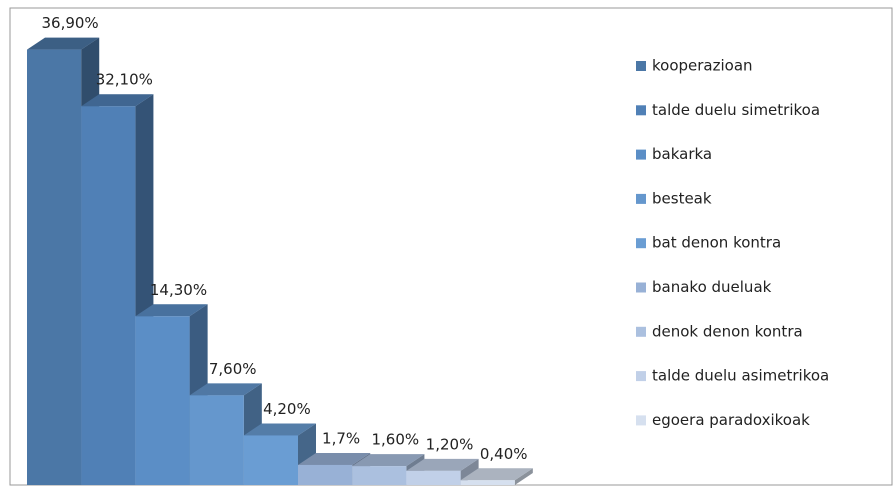 This screenshot has width=895, height=497. Describe the element at coordinates (504, 454) in the screenshot. I see `value-label: 0,40%` at that location.